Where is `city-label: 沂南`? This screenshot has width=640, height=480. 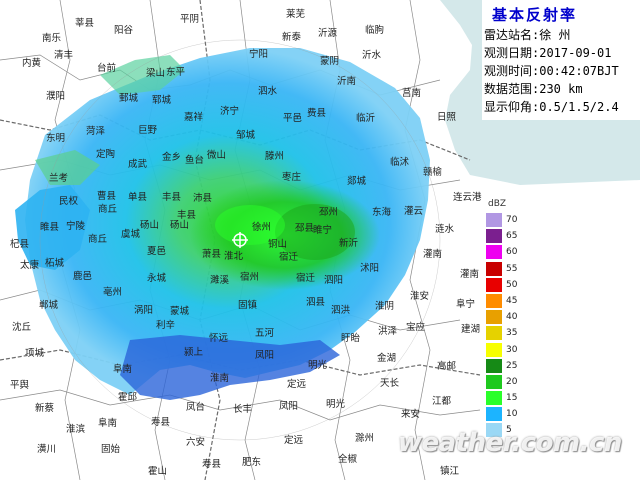
city-label: 沂南 is located at coordinates (346, 81).